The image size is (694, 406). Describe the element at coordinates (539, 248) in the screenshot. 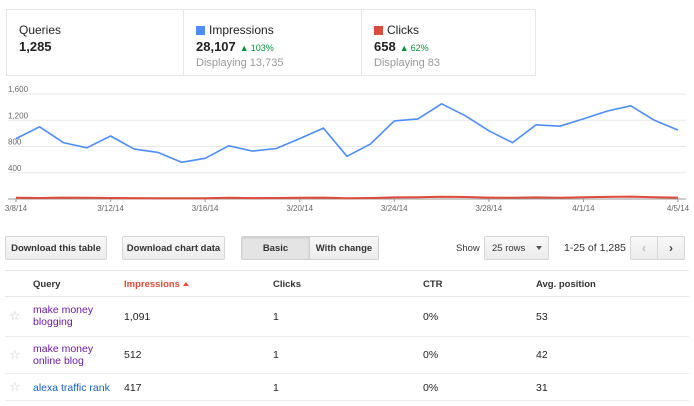

I see `chevron-down-icon` at that location.